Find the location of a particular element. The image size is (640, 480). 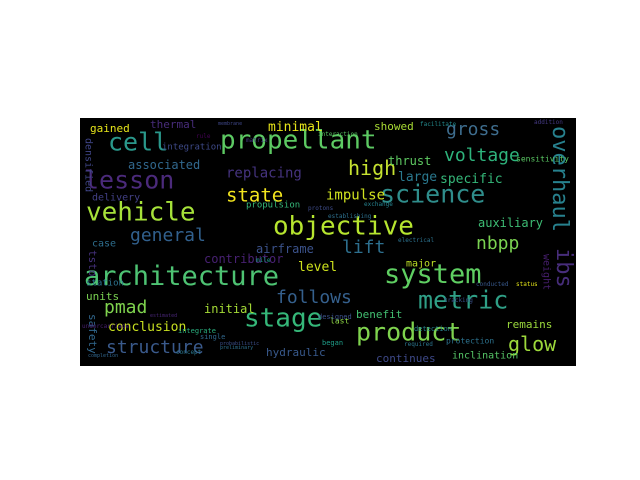

cloud-word-station: station is located at coordinates (105, 284).